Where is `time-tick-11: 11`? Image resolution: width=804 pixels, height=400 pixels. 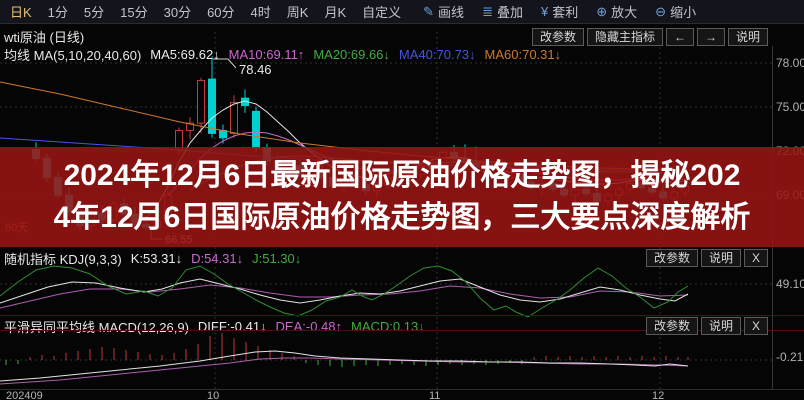 time-tick-11: 11 is located at coordinates (435, 395).